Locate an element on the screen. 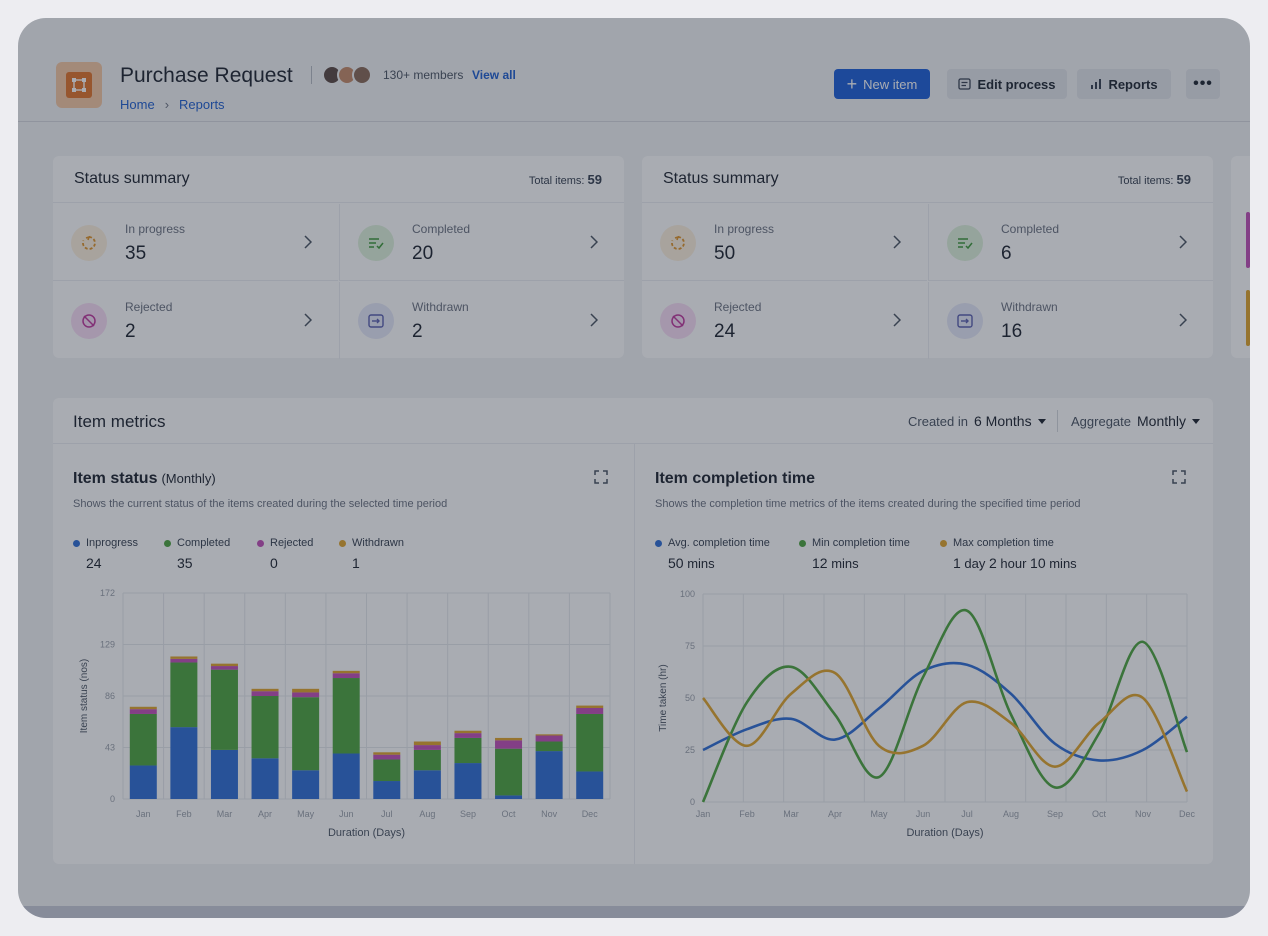 The width and height of the screenshot is (1268, 936). app-logo is located at coordinates (79, 85).